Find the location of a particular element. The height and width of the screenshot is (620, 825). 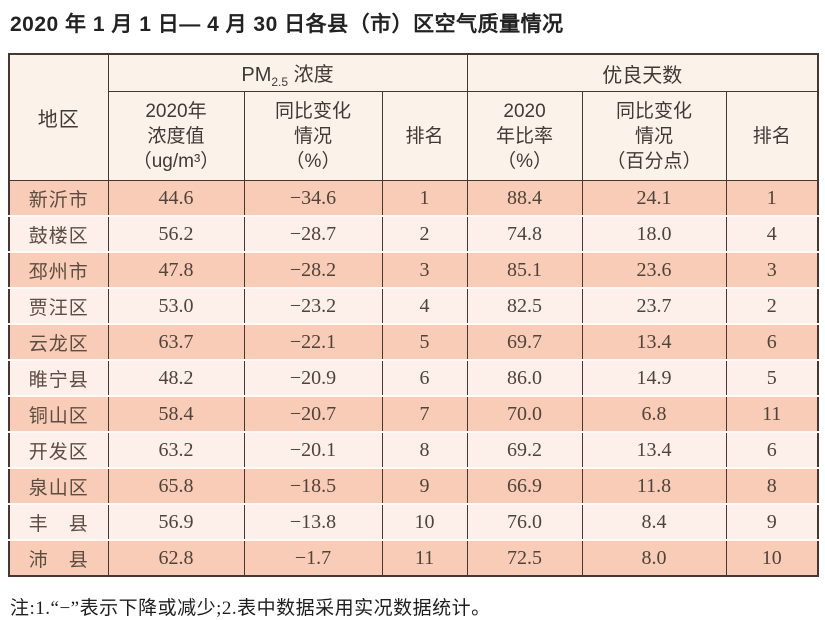

pm25-rank-cell: 10 is located at coordinates (424, 522).